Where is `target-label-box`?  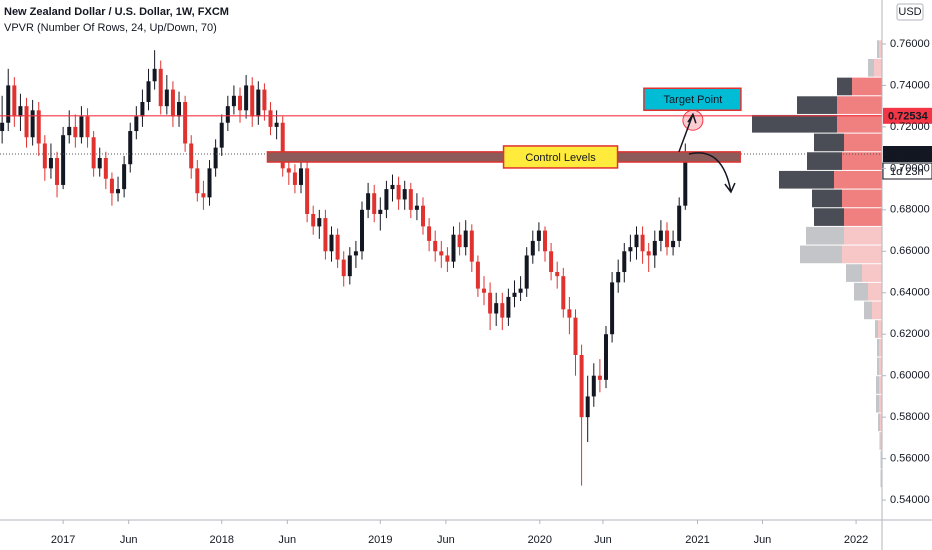
target-label-box is located at coordinates (692, 99).